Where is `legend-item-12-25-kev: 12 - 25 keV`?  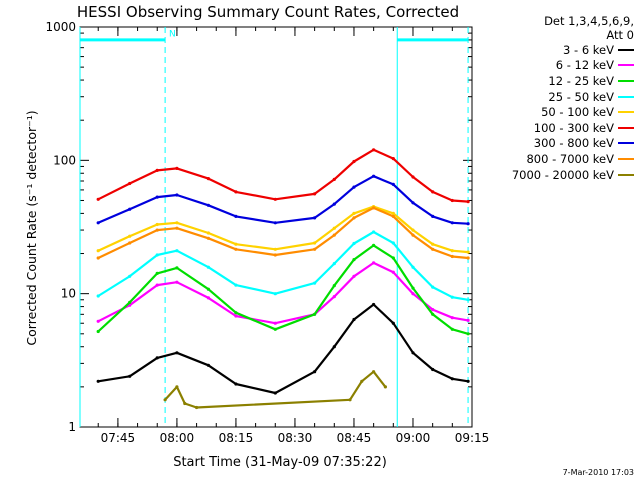
legend-item-12-25-kev: 12 - 25 keV is located at coordinates (556, 81).